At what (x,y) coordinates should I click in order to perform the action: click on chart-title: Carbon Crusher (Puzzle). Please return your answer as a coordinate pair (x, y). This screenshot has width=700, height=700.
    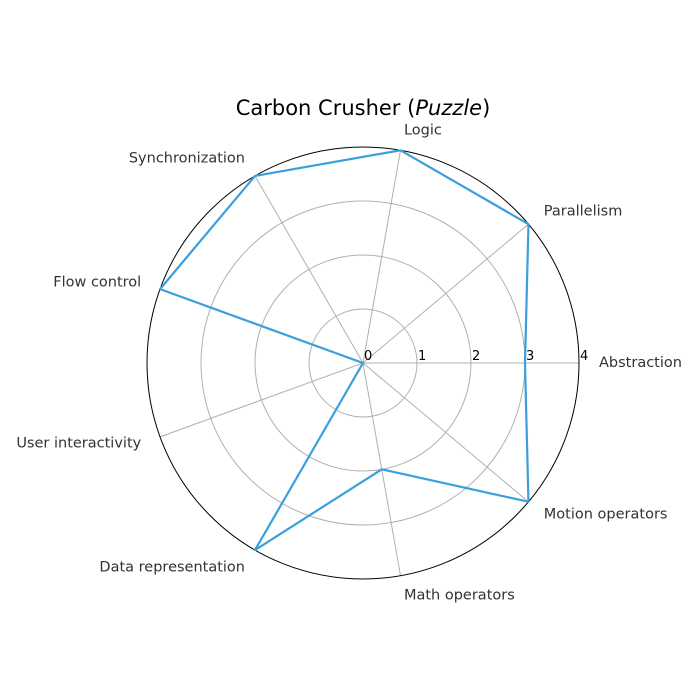
    Looking at the image, I should click on (363, 108).